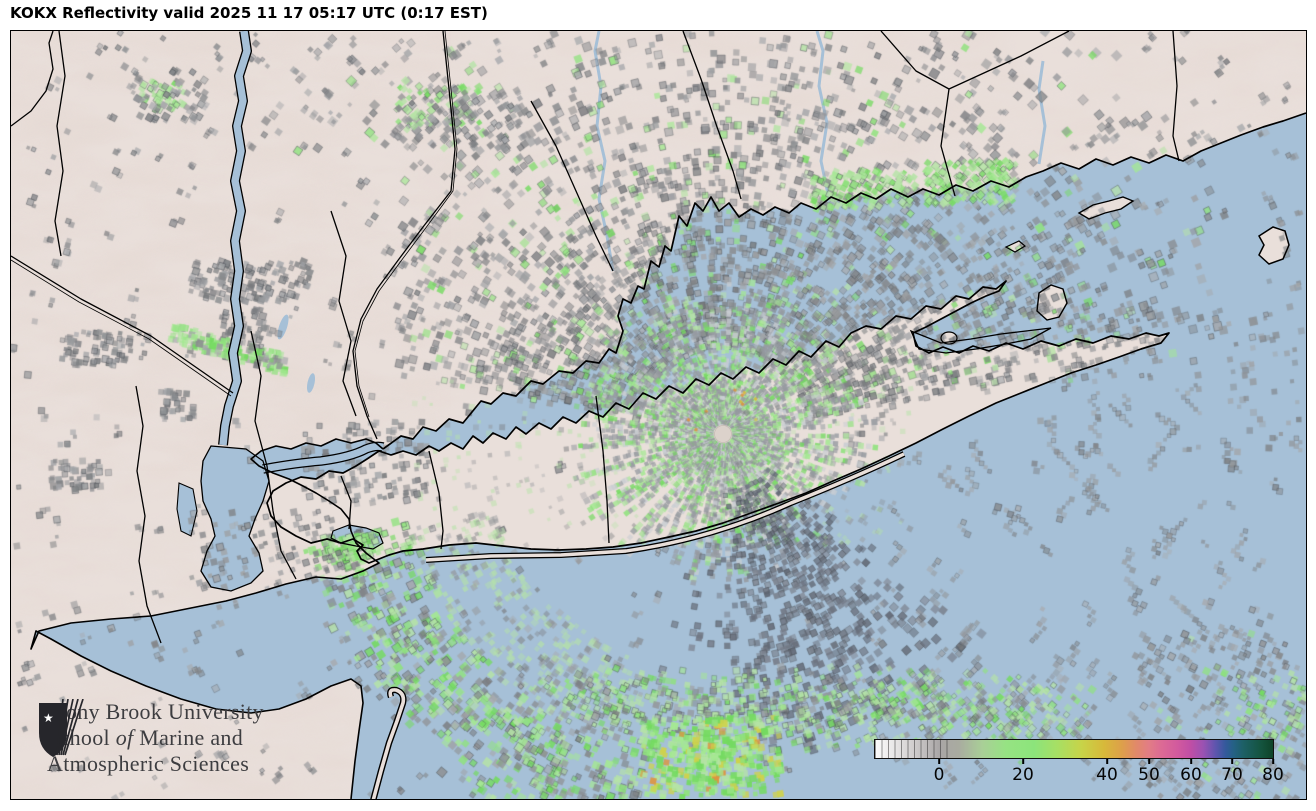 The height and width of the screenshot is (811, 1316). Describe the element at coordinates (1149, 775) in the screenshot. I see `colorbar-tick-label: 50` at that location.